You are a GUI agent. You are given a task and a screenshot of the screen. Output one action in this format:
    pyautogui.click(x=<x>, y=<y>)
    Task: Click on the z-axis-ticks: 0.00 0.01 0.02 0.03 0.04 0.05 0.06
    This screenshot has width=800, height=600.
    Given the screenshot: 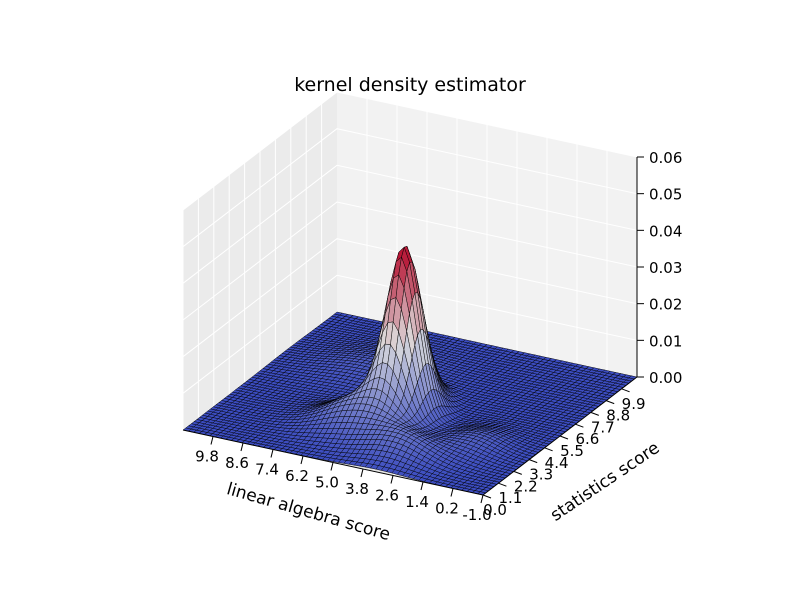 What is the action you would take?
    pyautogui.click(x=659, y=268)
    